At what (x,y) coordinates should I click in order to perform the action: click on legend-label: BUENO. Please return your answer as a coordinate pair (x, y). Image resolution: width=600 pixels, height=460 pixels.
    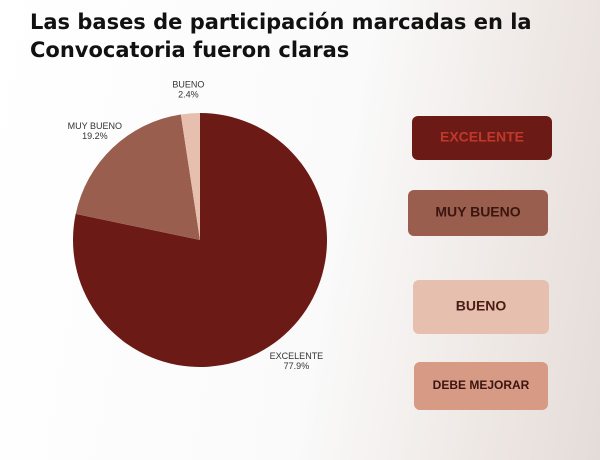
    Looking at the image, I should click on (481, 306).